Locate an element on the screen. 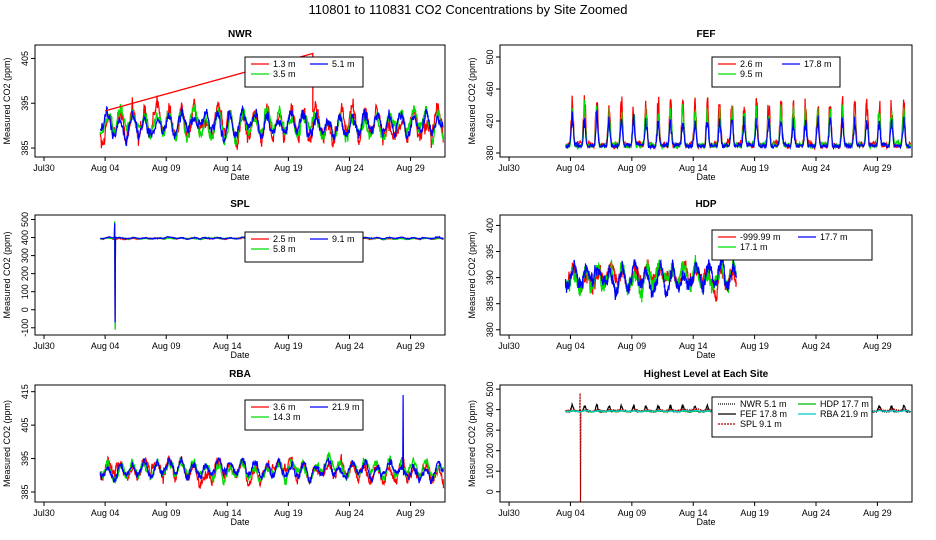 The height and width of the screenshot is (540, 936). legend-label-9-5-m: 9.5 m is located at coordinates (751, 74).